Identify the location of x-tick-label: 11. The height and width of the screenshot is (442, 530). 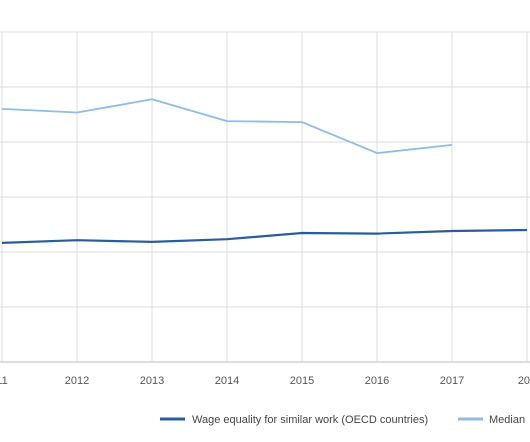
(4, 381).